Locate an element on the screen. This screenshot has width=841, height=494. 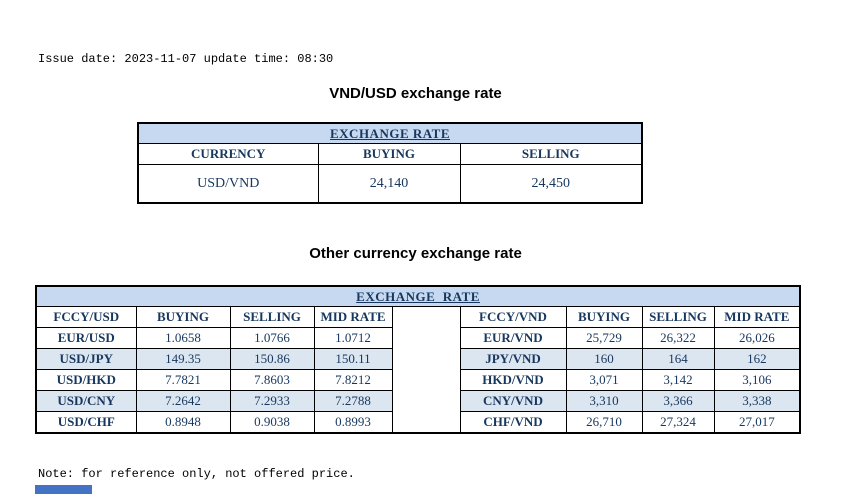
buying-rate-cell: 149.35 is located at coordinates (183, 359).